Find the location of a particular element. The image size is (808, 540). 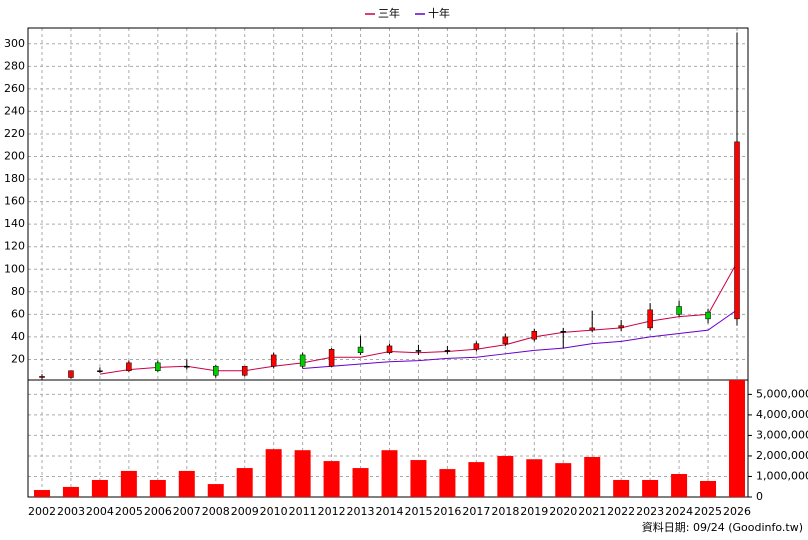

y-tick-label: 260 is located at coordinates (14, 88).